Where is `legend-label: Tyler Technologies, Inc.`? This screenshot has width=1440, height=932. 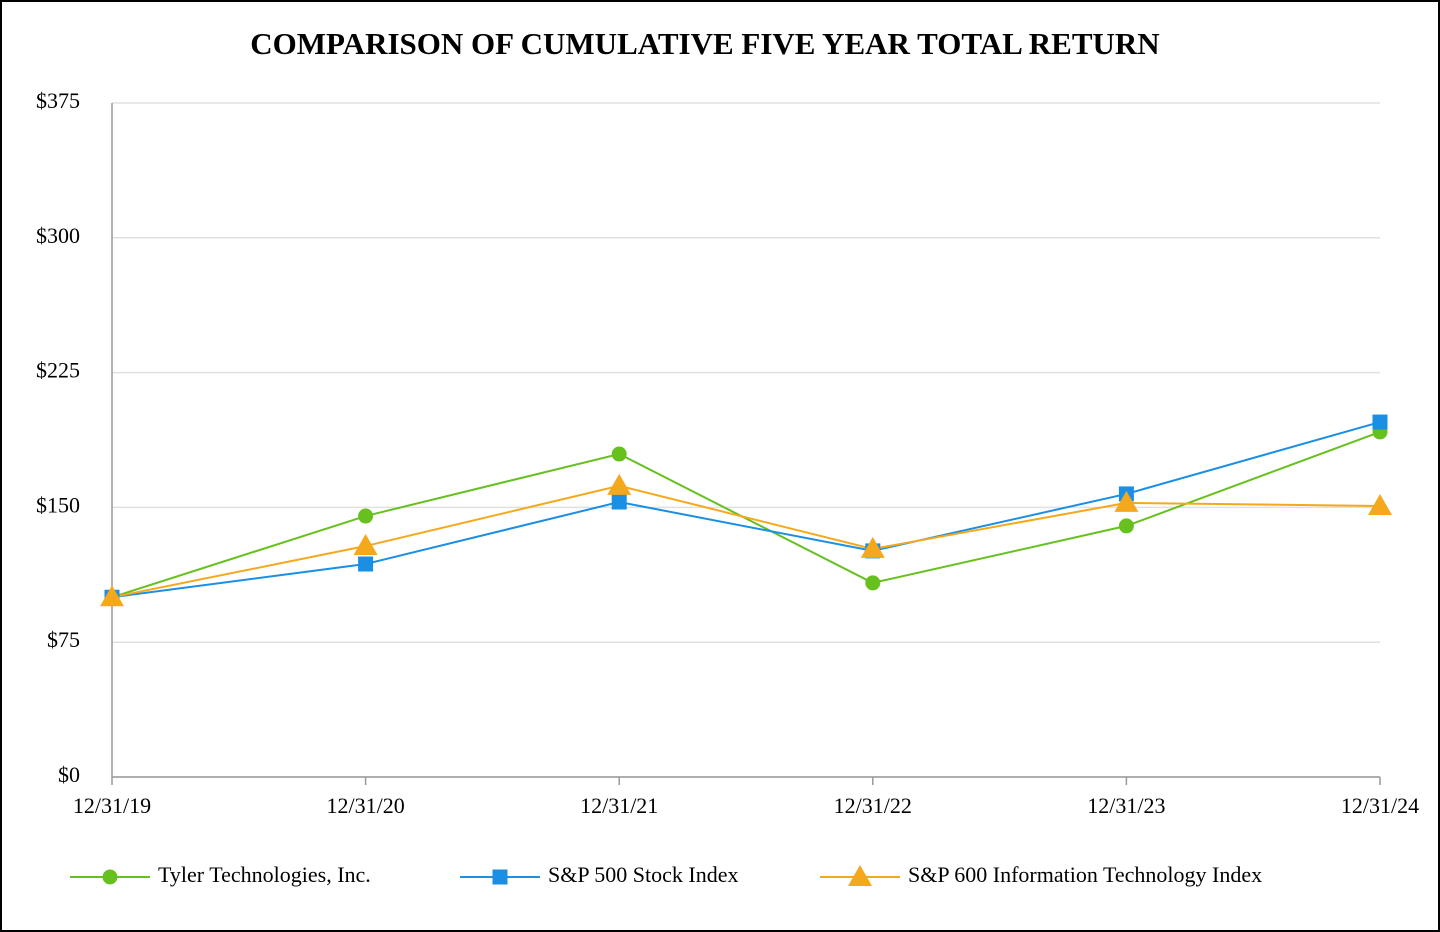
legend-label: Tyler Technologies, Inc. is located at coordinates (264, 874).